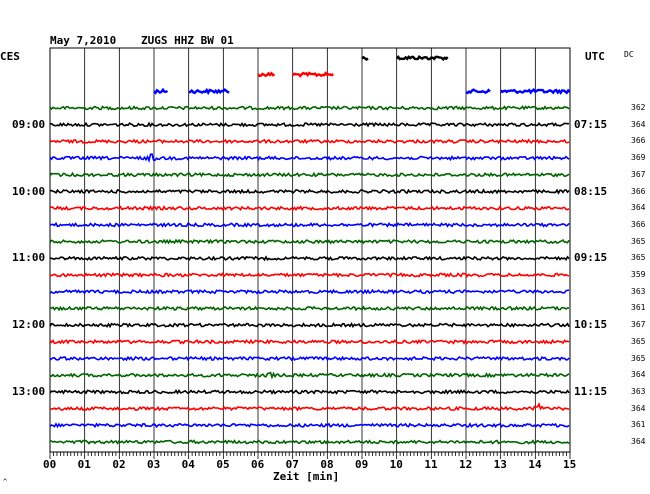 The height and width of the screenshot is (494, 650). Describe the element at coordinates (362, 464) in the screenshot. I see `x-tick-label: 09` at that location.